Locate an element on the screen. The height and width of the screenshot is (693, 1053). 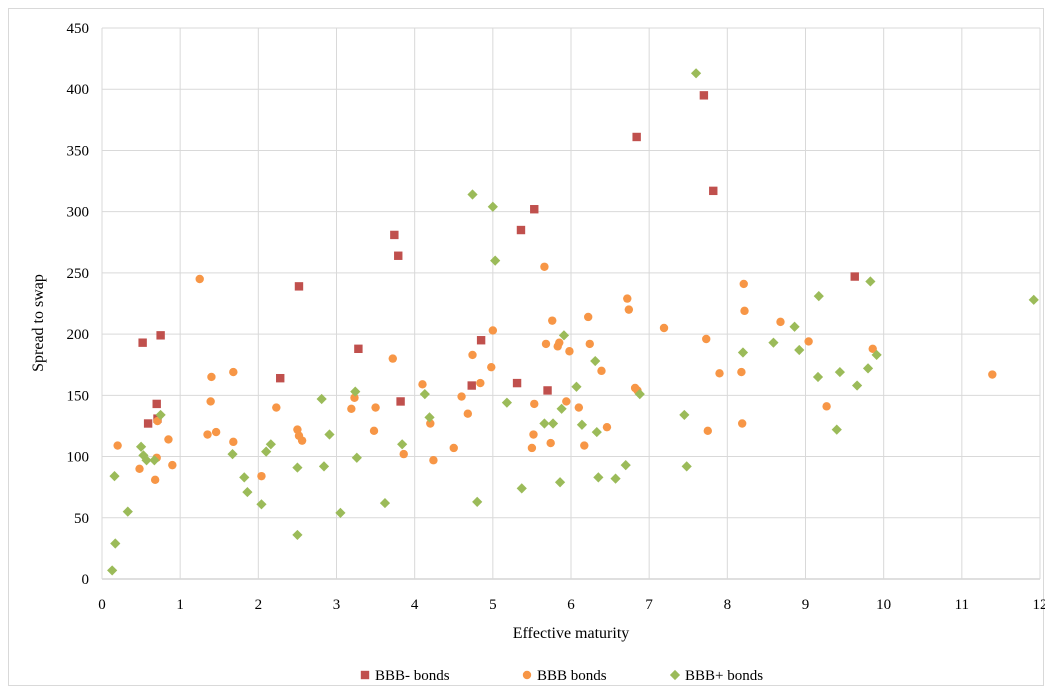
x-tick-label: 6 is located at coordinates (571, 605).